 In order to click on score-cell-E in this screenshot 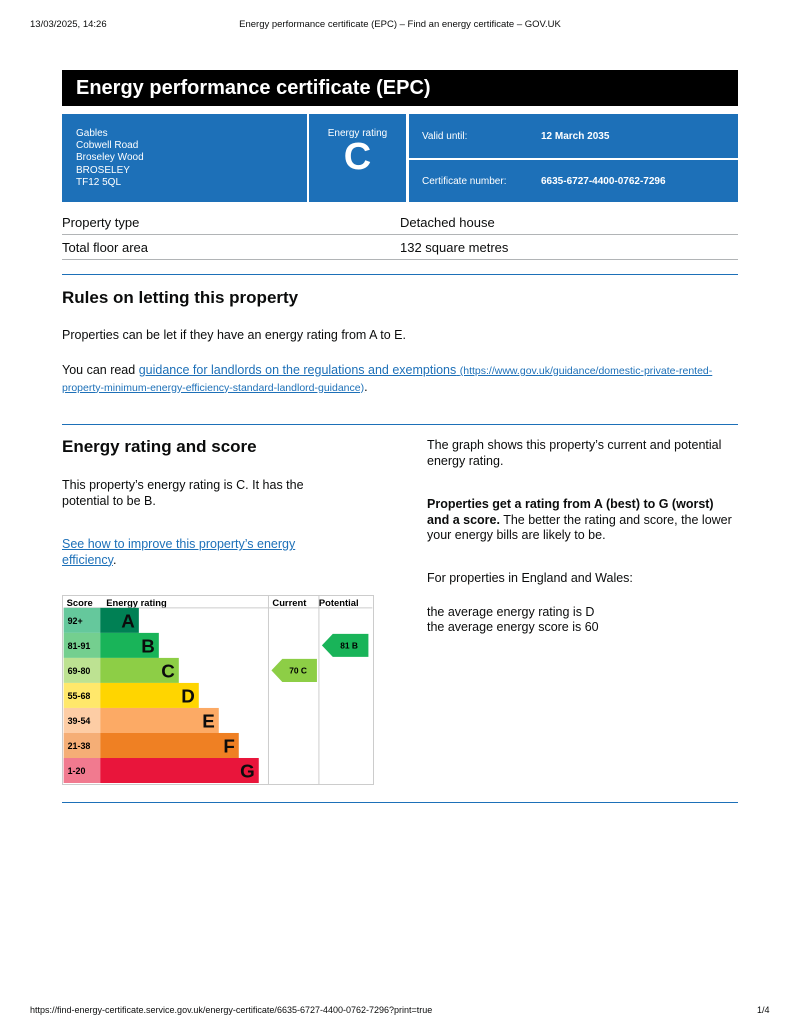, I will do `click(82, 720)`.